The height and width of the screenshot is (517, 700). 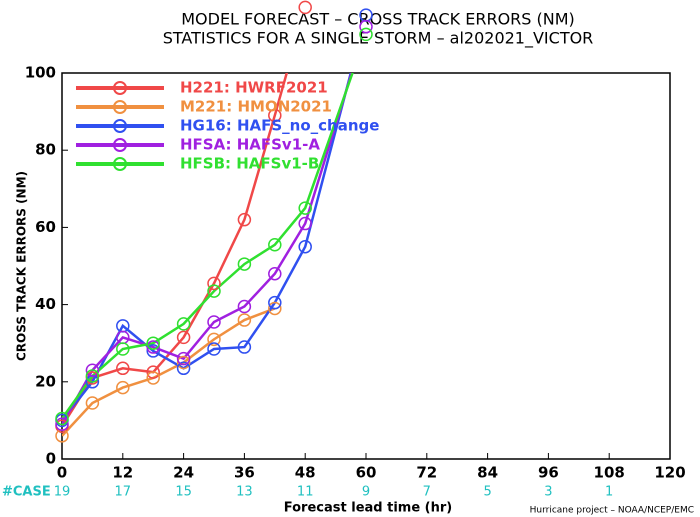 I want to click on x-tick-label: 84, so click(x=487, y=473).